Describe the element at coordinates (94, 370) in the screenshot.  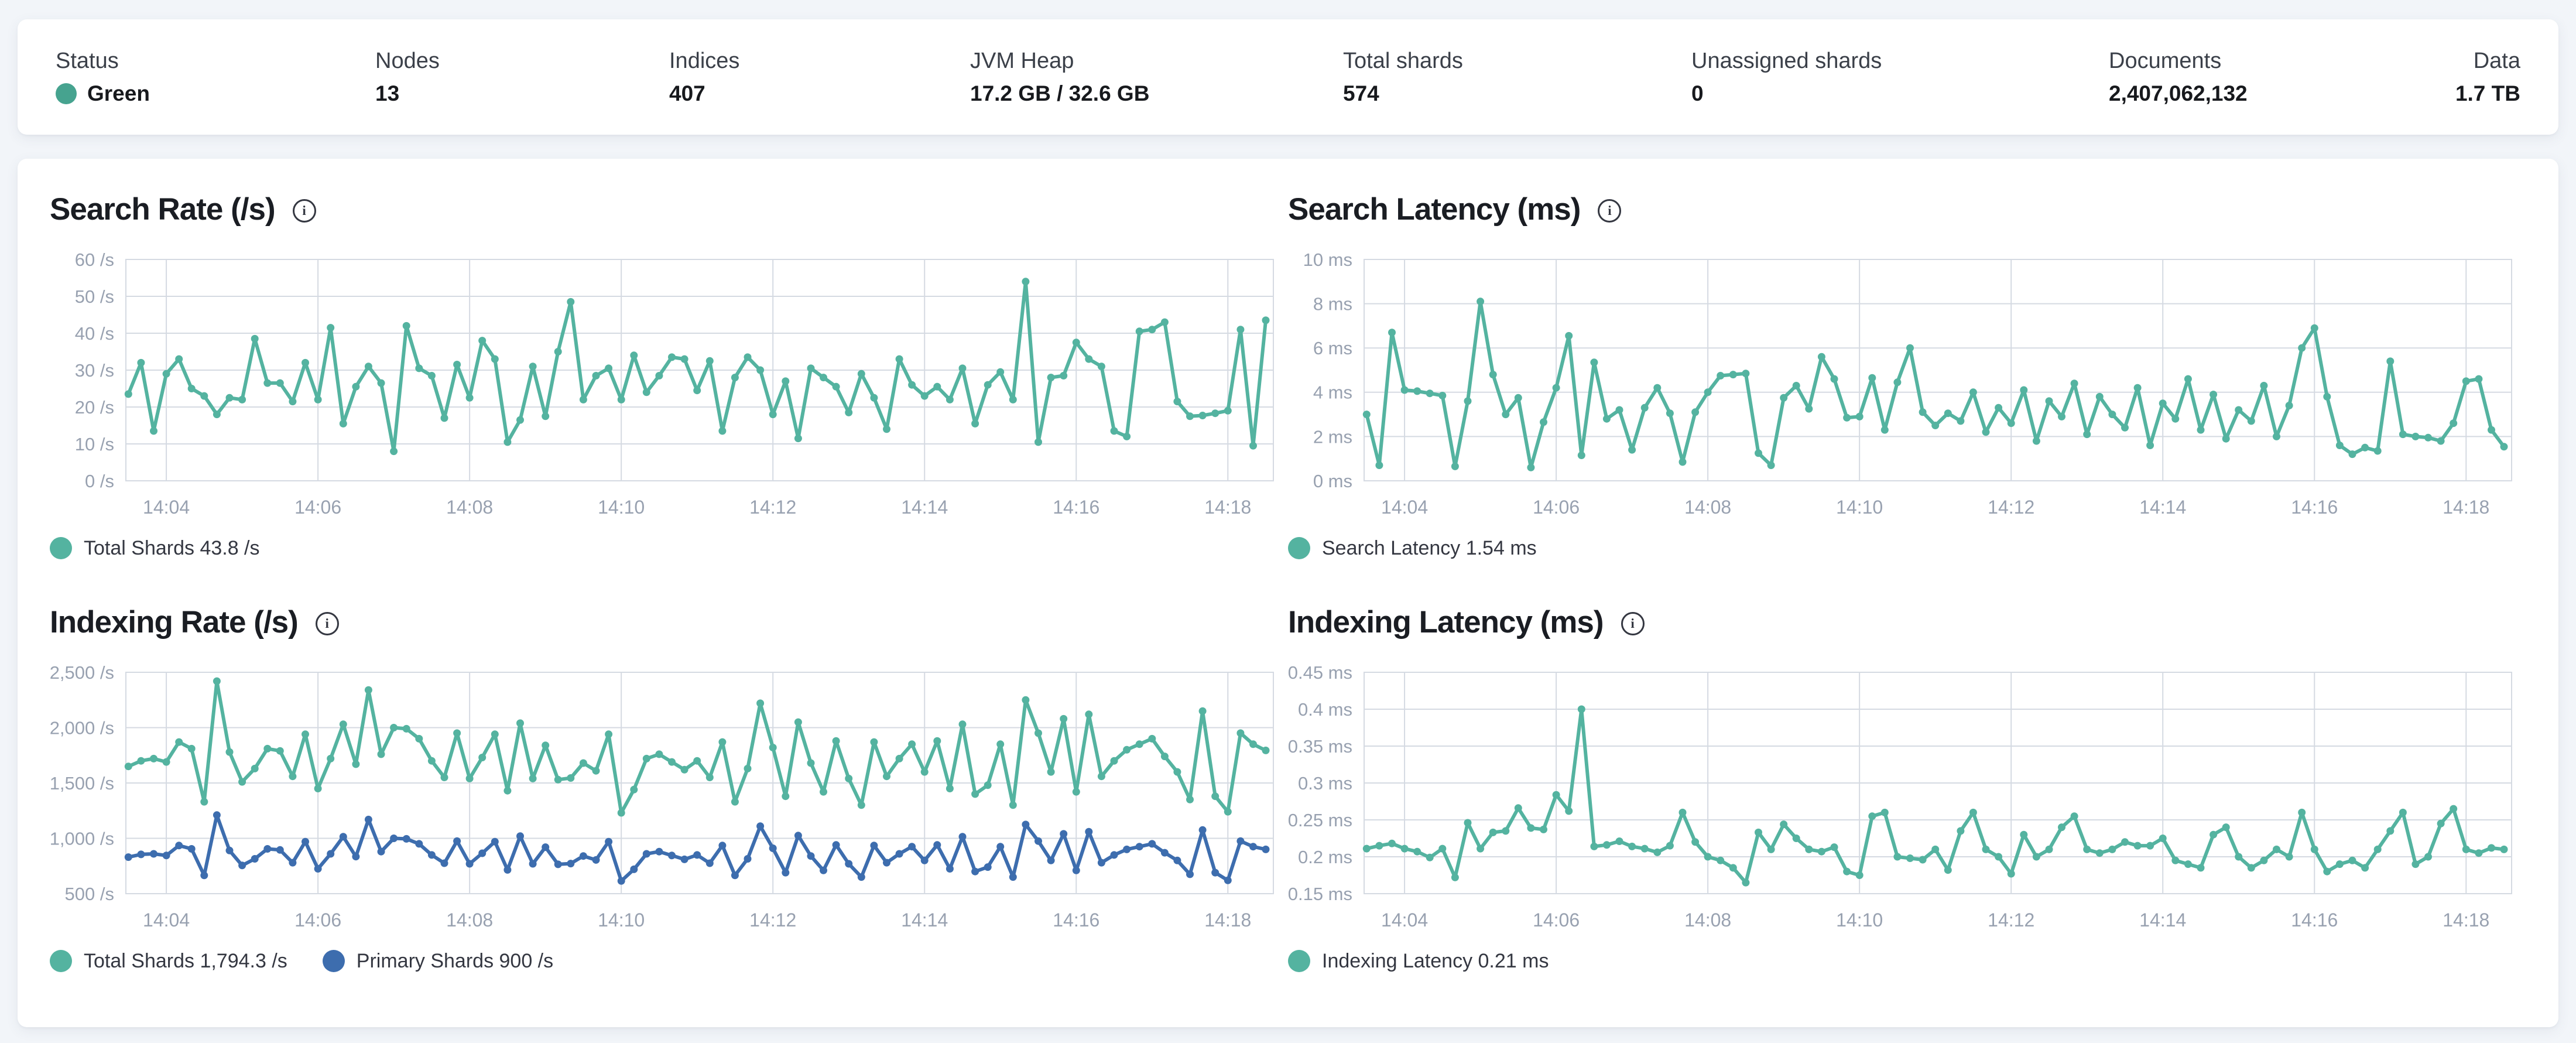
I see `svg-text: 30 /s` at that location.